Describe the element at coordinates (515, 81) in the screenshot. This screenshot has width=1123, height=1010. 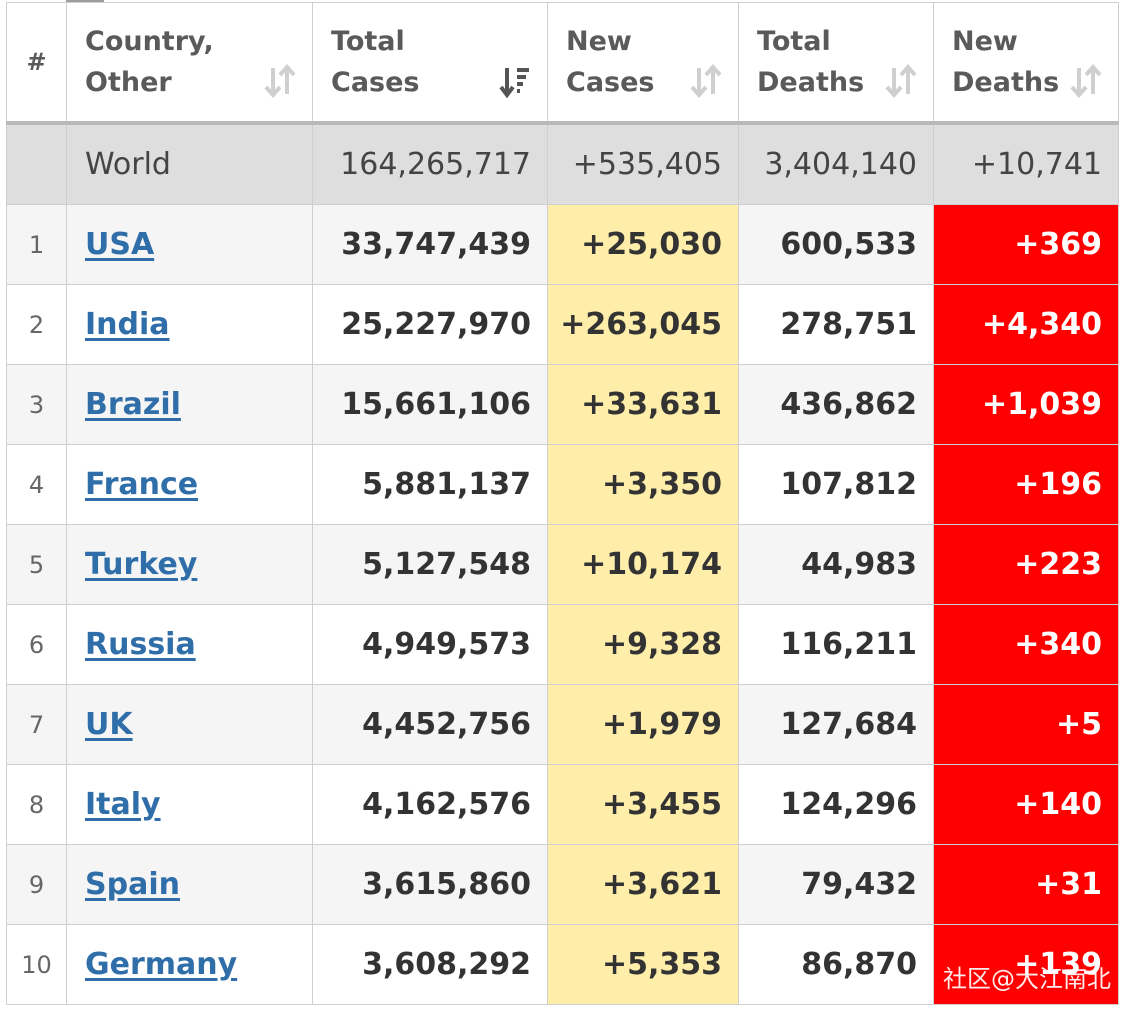
I see `sort-descending-active-icon` at that location.